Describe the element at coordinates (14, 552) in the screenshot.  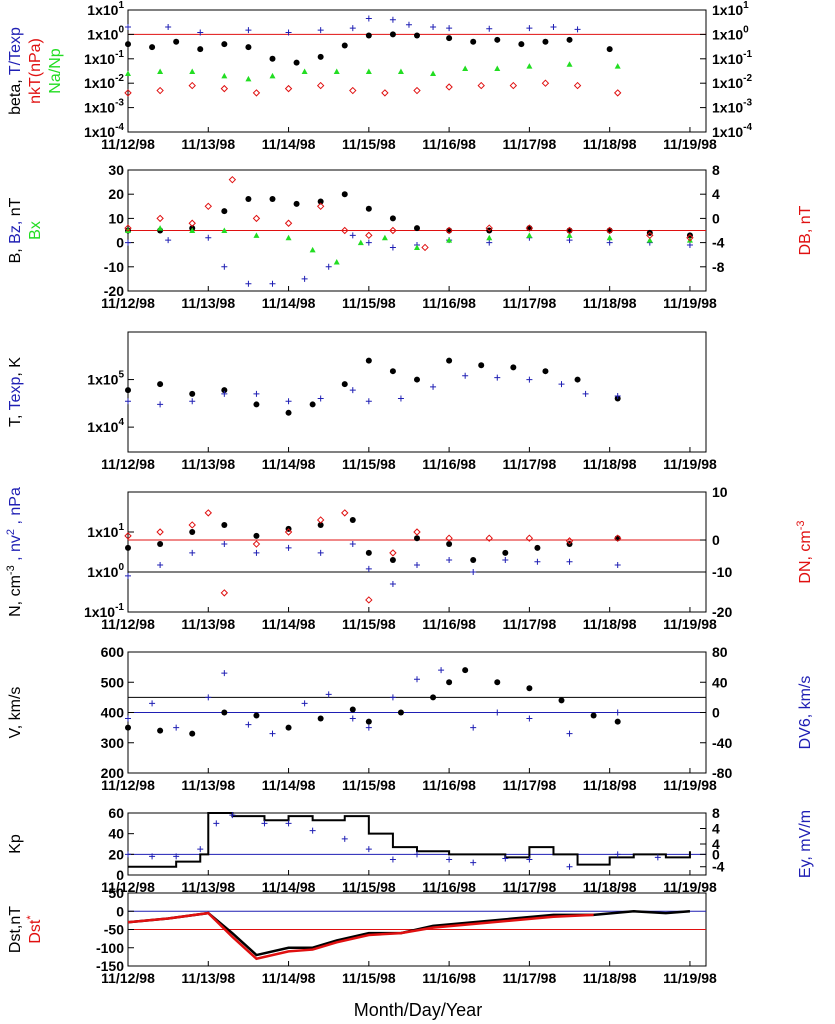
I see `y-axis-label: N, cm-3 , nv2 , nPa` at that location.